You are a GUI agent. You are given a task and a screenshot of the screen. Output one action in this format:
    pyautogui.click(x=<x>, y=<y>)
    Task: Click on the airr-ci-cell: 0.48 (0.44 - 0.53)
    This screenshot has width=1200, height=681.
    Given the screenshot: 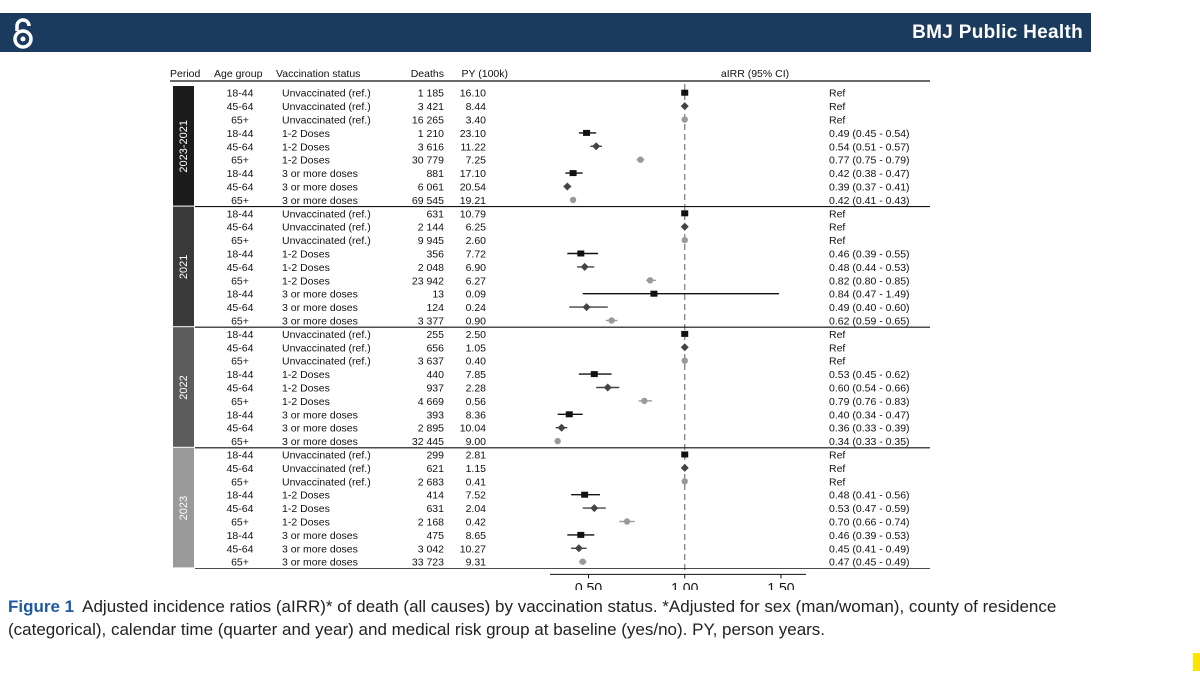 What is the action you would take?
    pyautogui.click(x=869, y=268)
    